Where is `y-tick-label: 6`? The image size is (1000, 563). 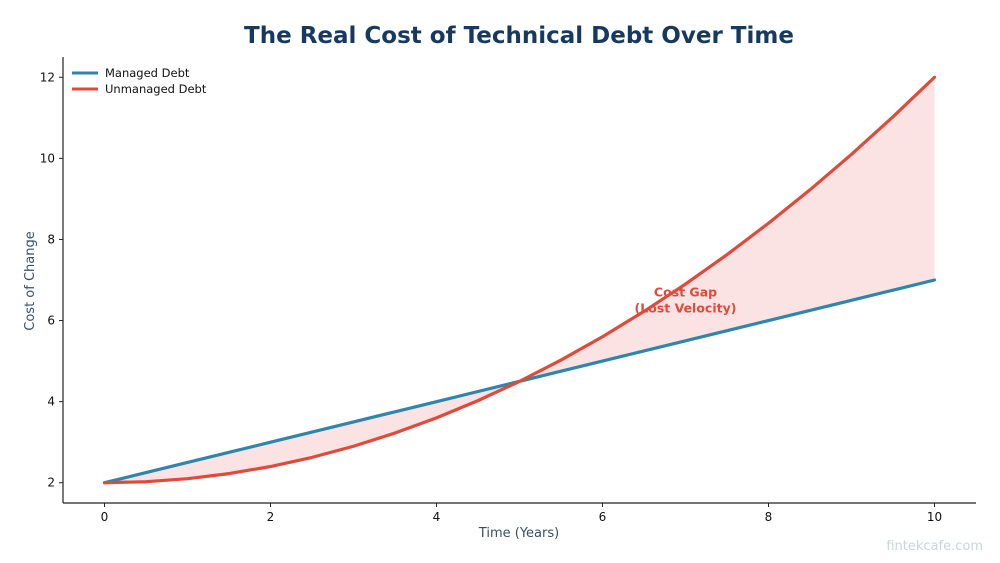 y-tick-label: 6 is located at coordinates (51, 321).